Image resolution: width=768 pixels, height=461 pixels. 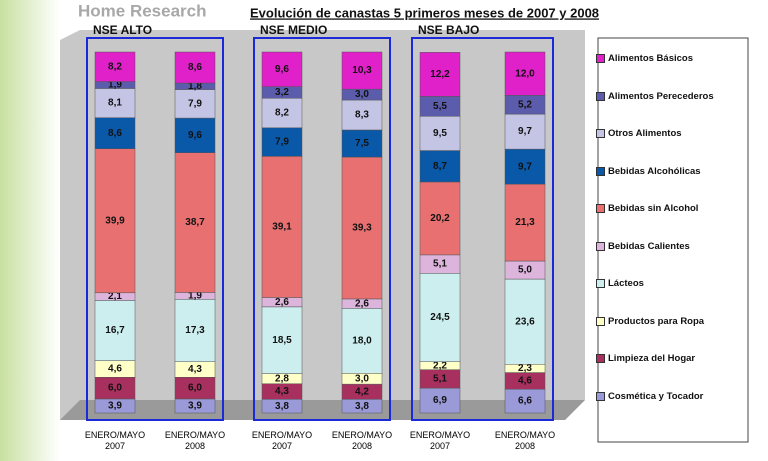 What do you see at coordinates (30, 230) in the screenshot?
I see `side-decoration` at bounding box center [30, 230].